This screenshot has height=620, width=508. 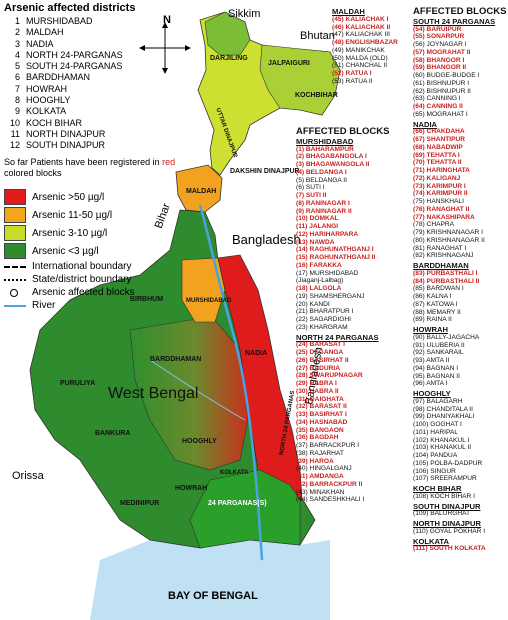 What do you see at coordinates (441, 209) in the screenshot?
I see `block-item: (76) RANAGHAT II` at bounding box center [441, 209].